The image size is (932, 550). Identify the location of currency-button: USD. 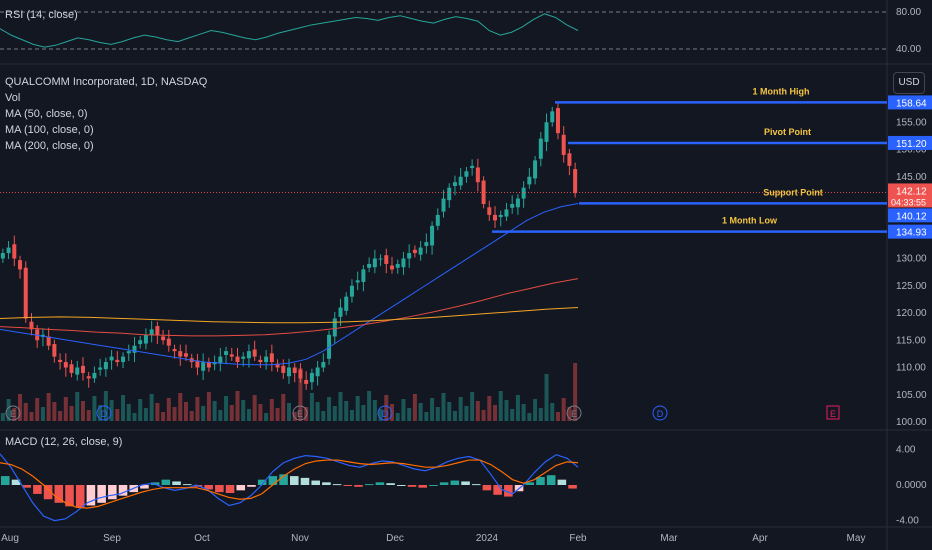
(909, 83).